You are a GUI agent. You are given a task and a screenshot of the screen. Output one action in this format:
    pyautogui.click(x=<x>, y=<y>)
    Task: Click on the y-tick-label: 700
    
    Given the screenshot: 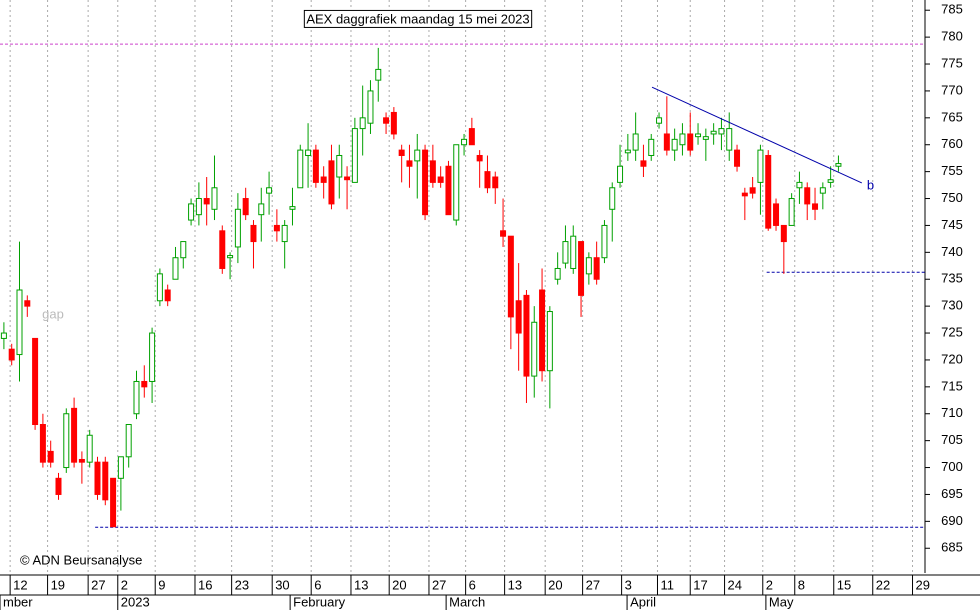 What is the action you would take?
    pyautogui.click(x=952, y=466)
    